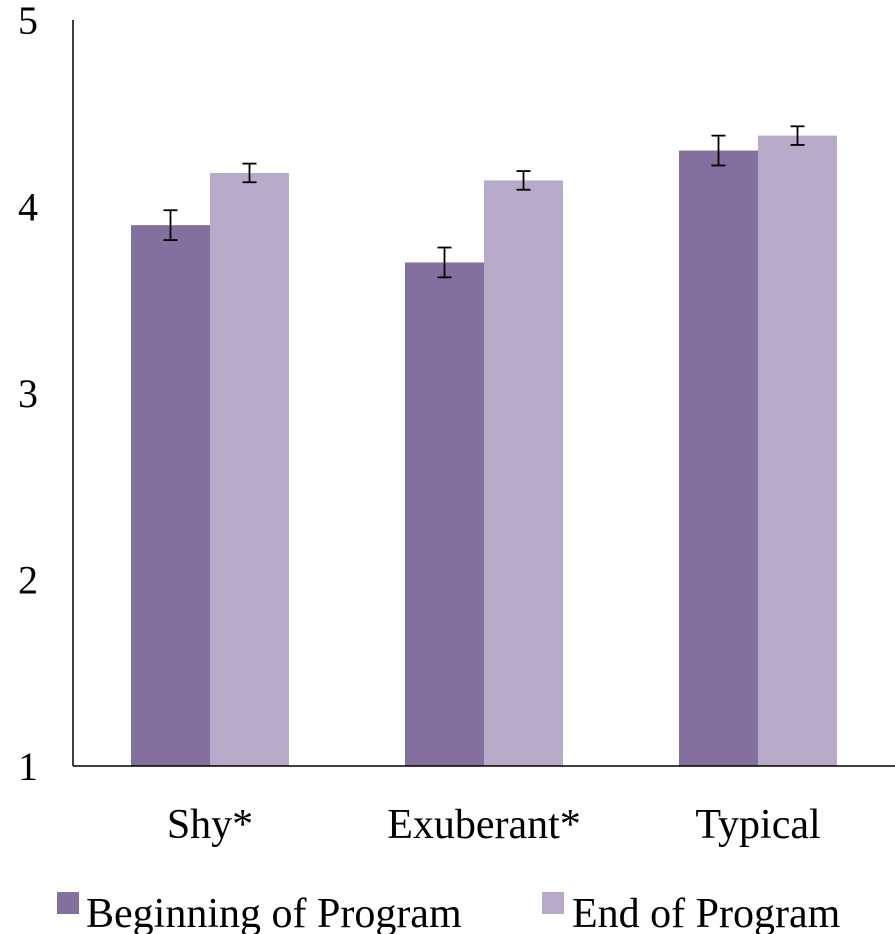 The image size is (895, 934). What do you see at coordinates (28, 766) in the screenshot?
I see `y-tick-label: 1` at bounding box center [28, 766].